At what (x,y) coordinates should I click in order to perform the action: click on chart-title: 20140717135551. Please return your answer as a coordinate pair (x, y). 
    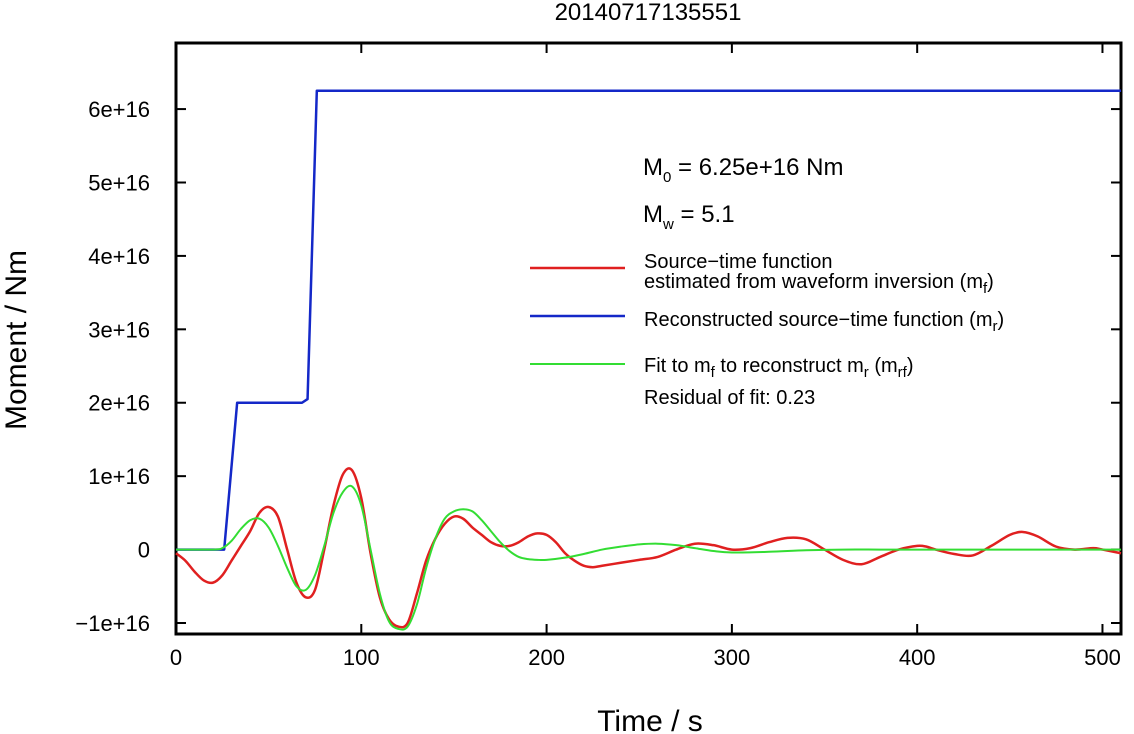
    Looking at the image, I should click on (648, 13).